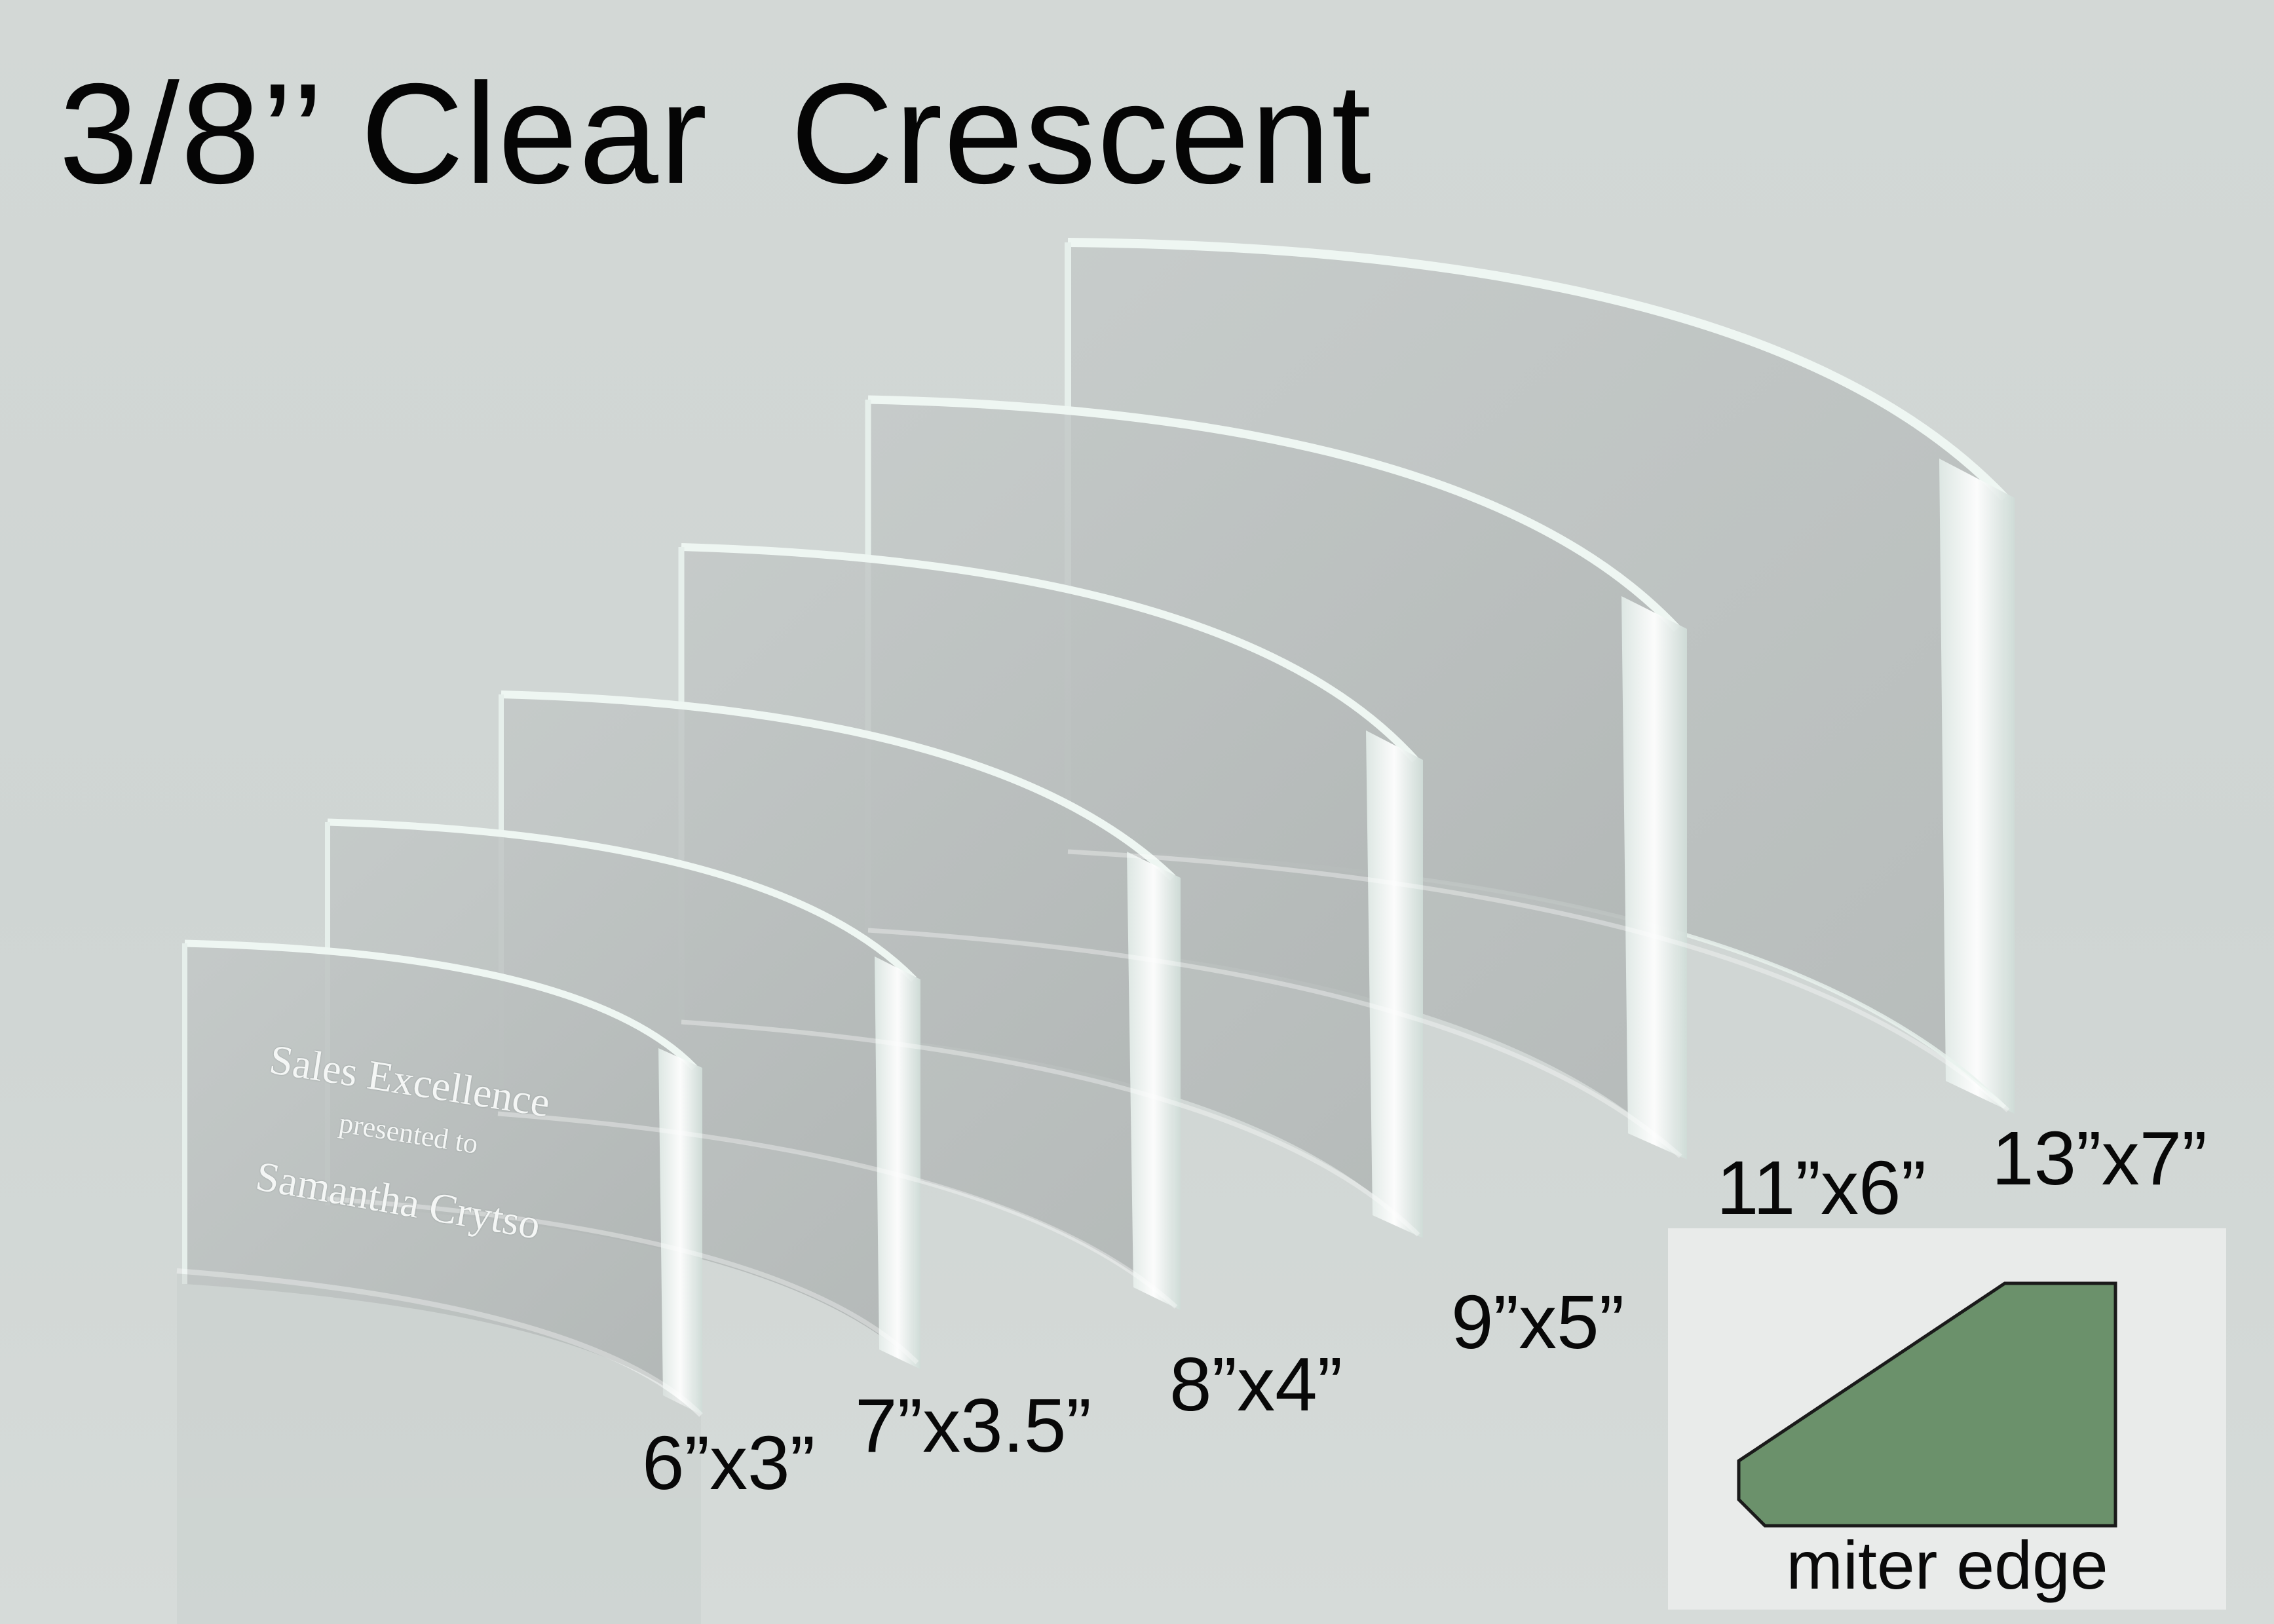  I want to click on size-label-11x6: 11”x6”, so click(1821, 1187).